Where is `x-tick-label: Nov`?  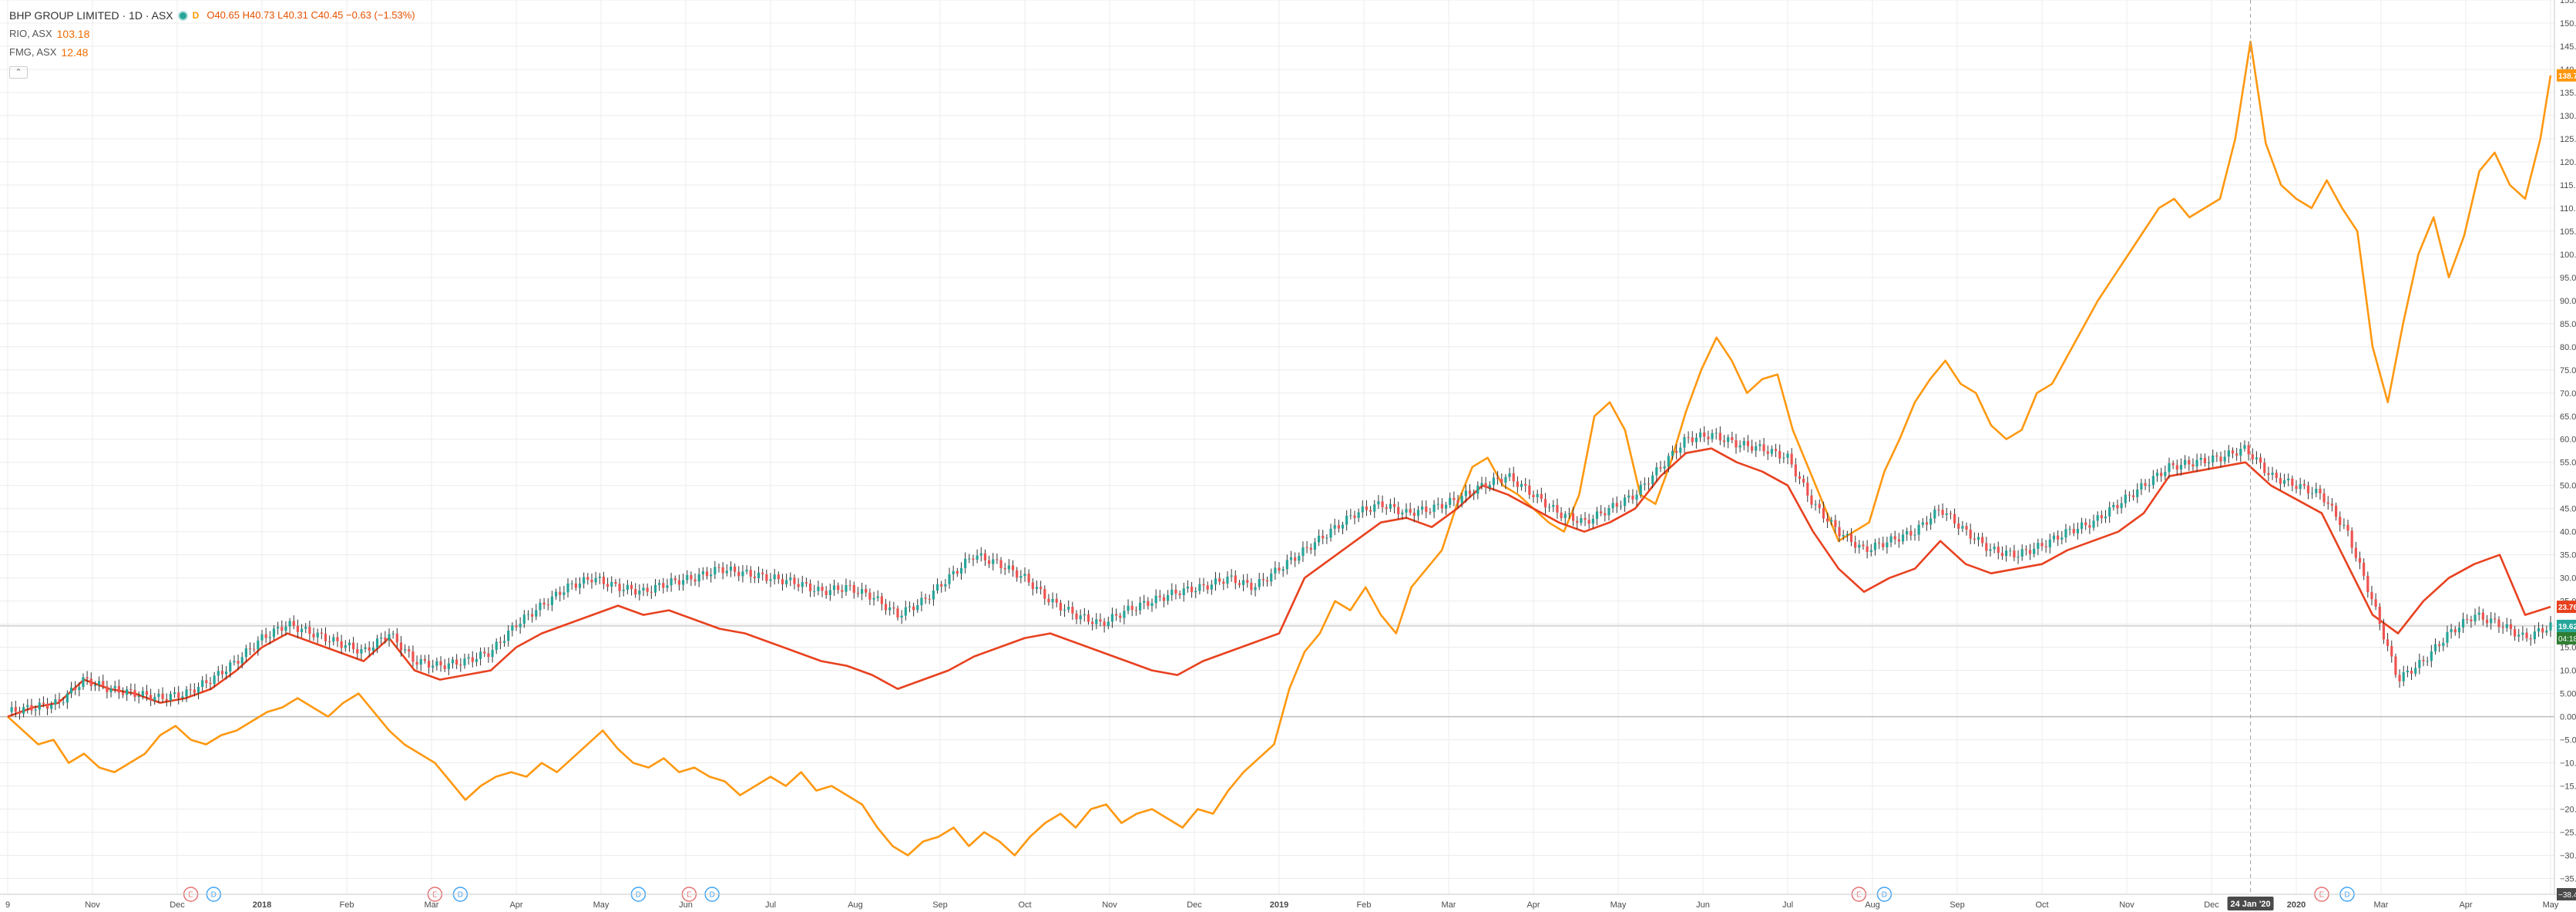 x-tick-label: Nov is located at coordinates (1109, 905).